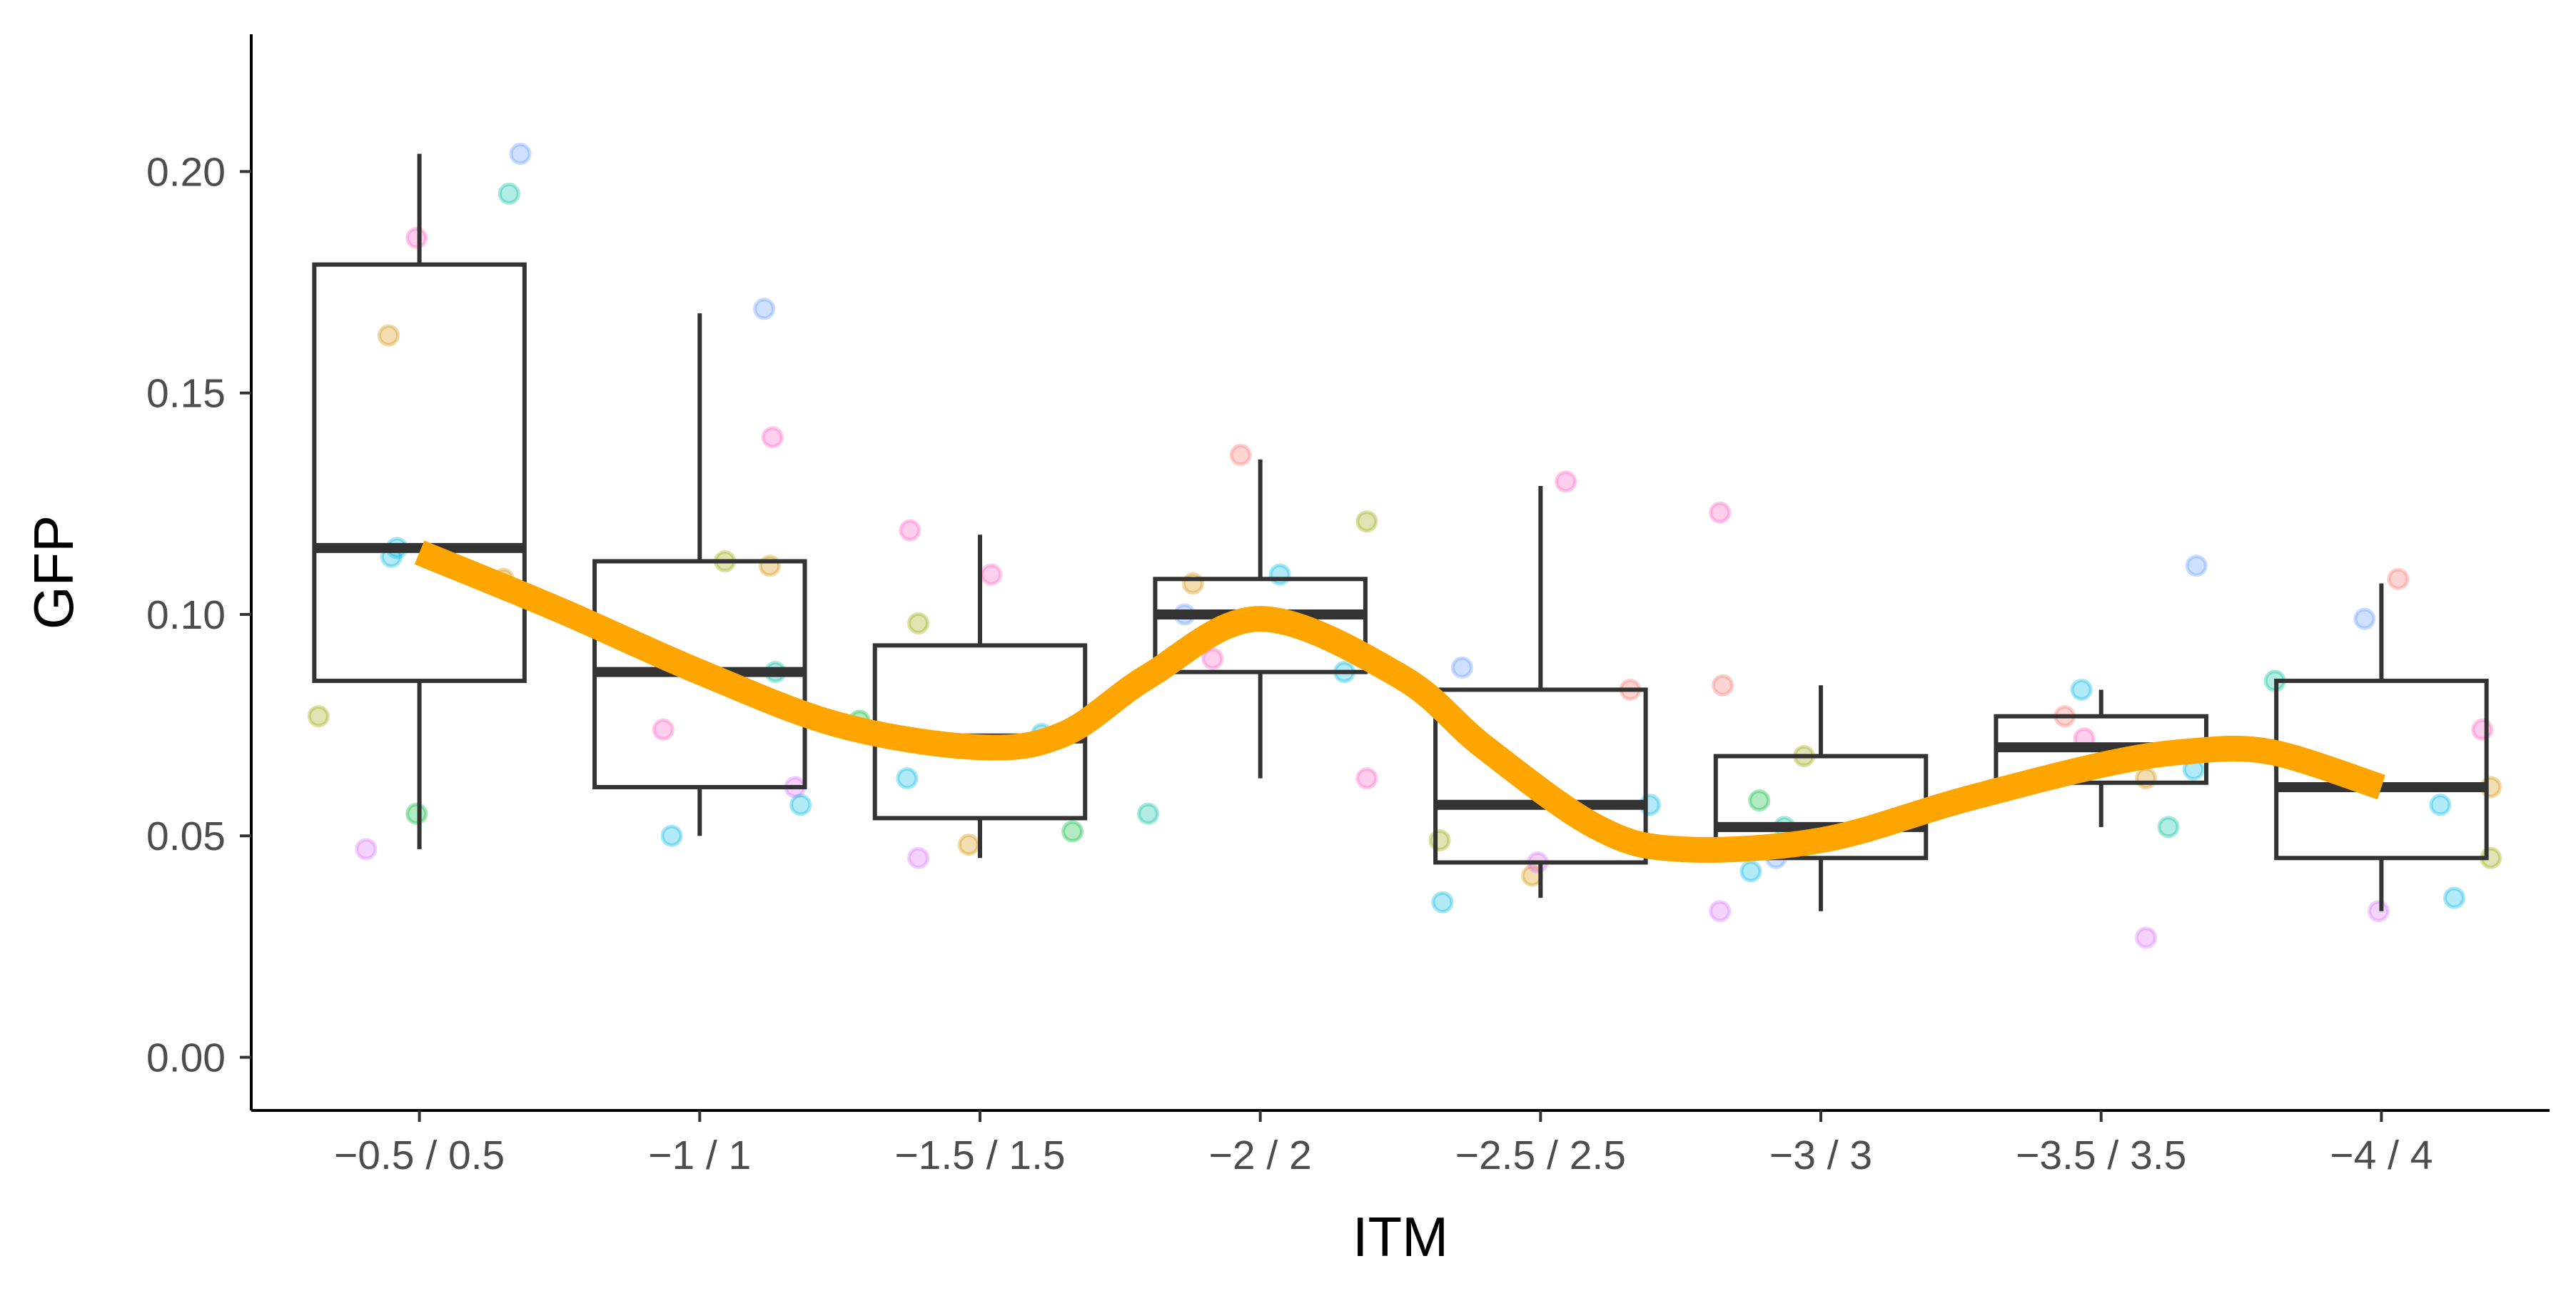  What do you see at coordinates (1540, 1155) in the screenshot?
I see `x-tick-label: −2.5 / 2.5` at bounding box center [1540, 1155].